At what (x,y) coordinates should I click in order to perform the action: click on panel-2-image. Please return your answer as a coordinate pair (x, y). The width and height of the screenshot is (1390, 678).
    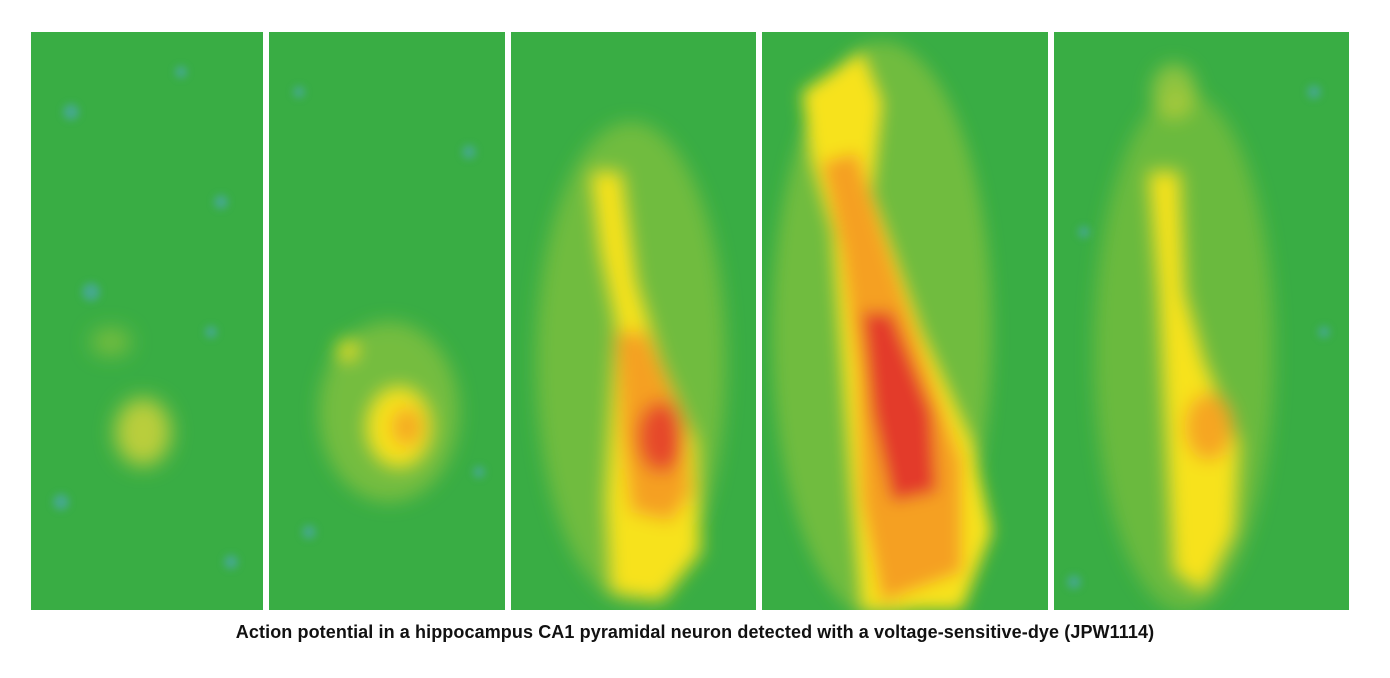
    Looking at the image, I should click on (387, 321).